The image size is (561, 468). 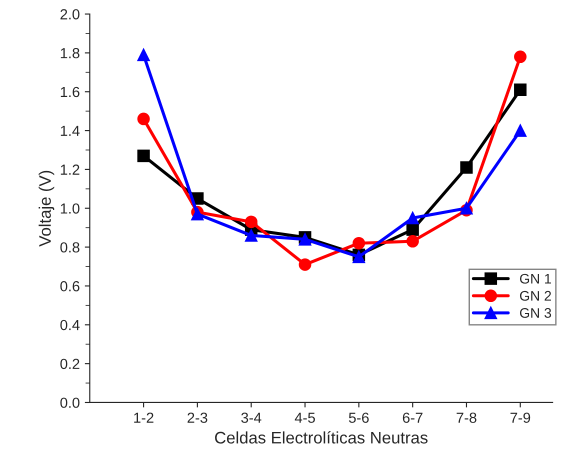 What do you see at coordinates (70, 92) in the screenshot?
I see `y-tick-label: 1.6` at bounding box center [70, 92].